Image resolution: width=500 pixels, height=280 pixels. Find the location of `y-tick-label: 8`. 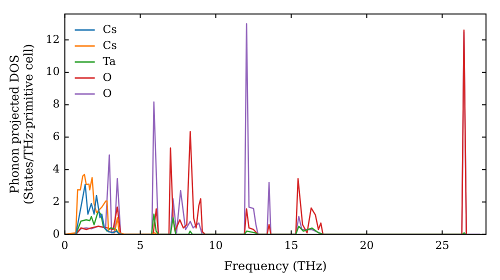

y-tick-label: 8 is located at coordinates (56, 104).